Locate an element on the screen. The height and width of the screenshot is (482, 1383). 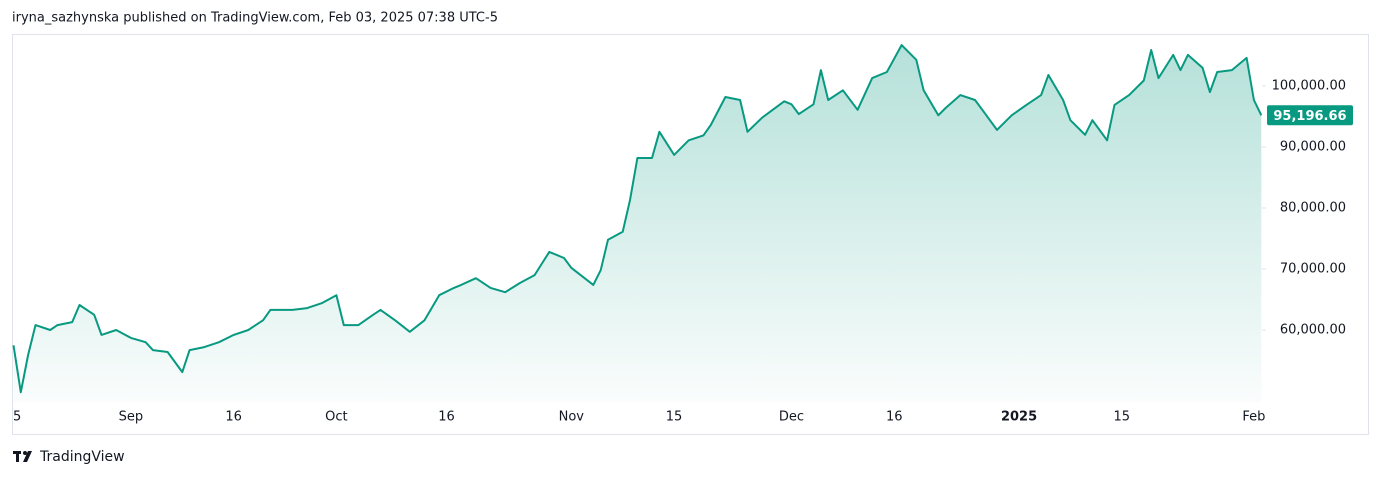
y-tick-label: 70,000.00 is located at coordinates (1313, 269).